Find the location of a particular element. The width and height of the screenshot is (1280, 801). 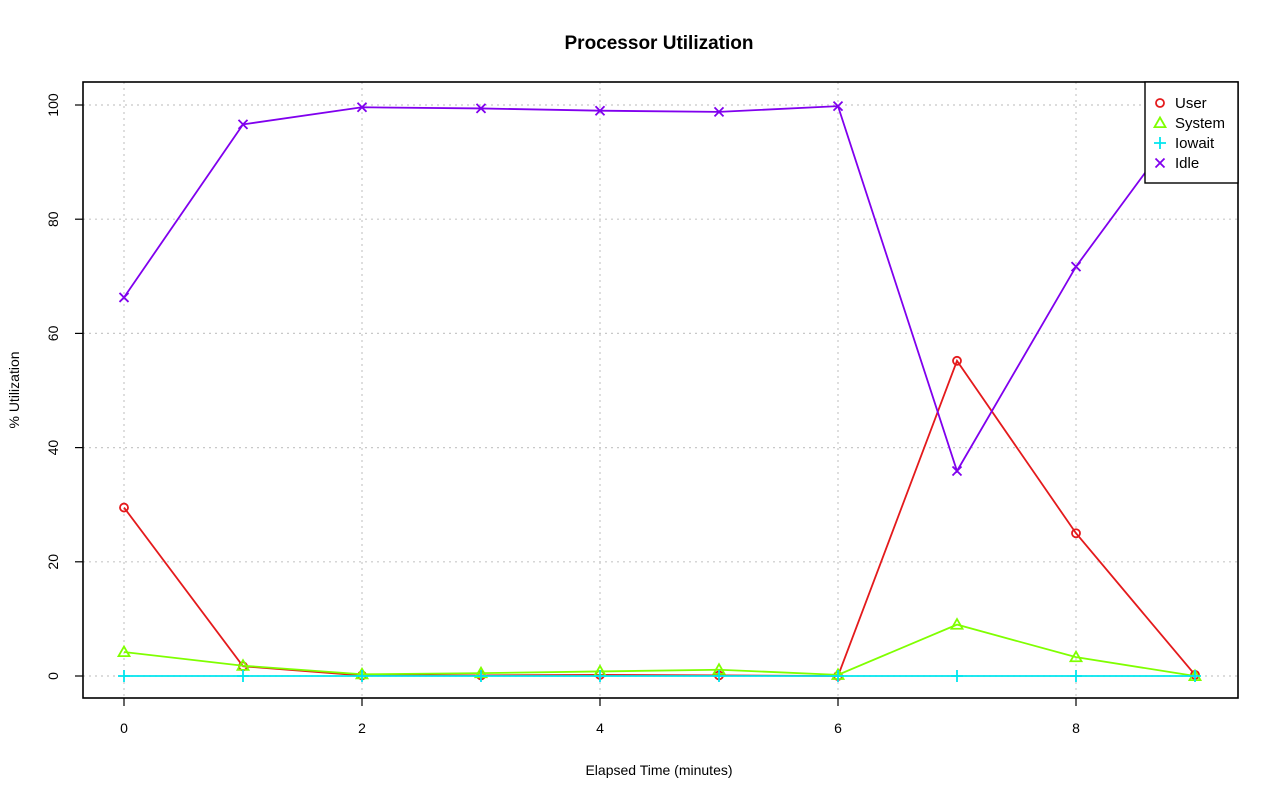

x-axis-label: Elapsed Time (minutes) is located at coordinates (658, 770).